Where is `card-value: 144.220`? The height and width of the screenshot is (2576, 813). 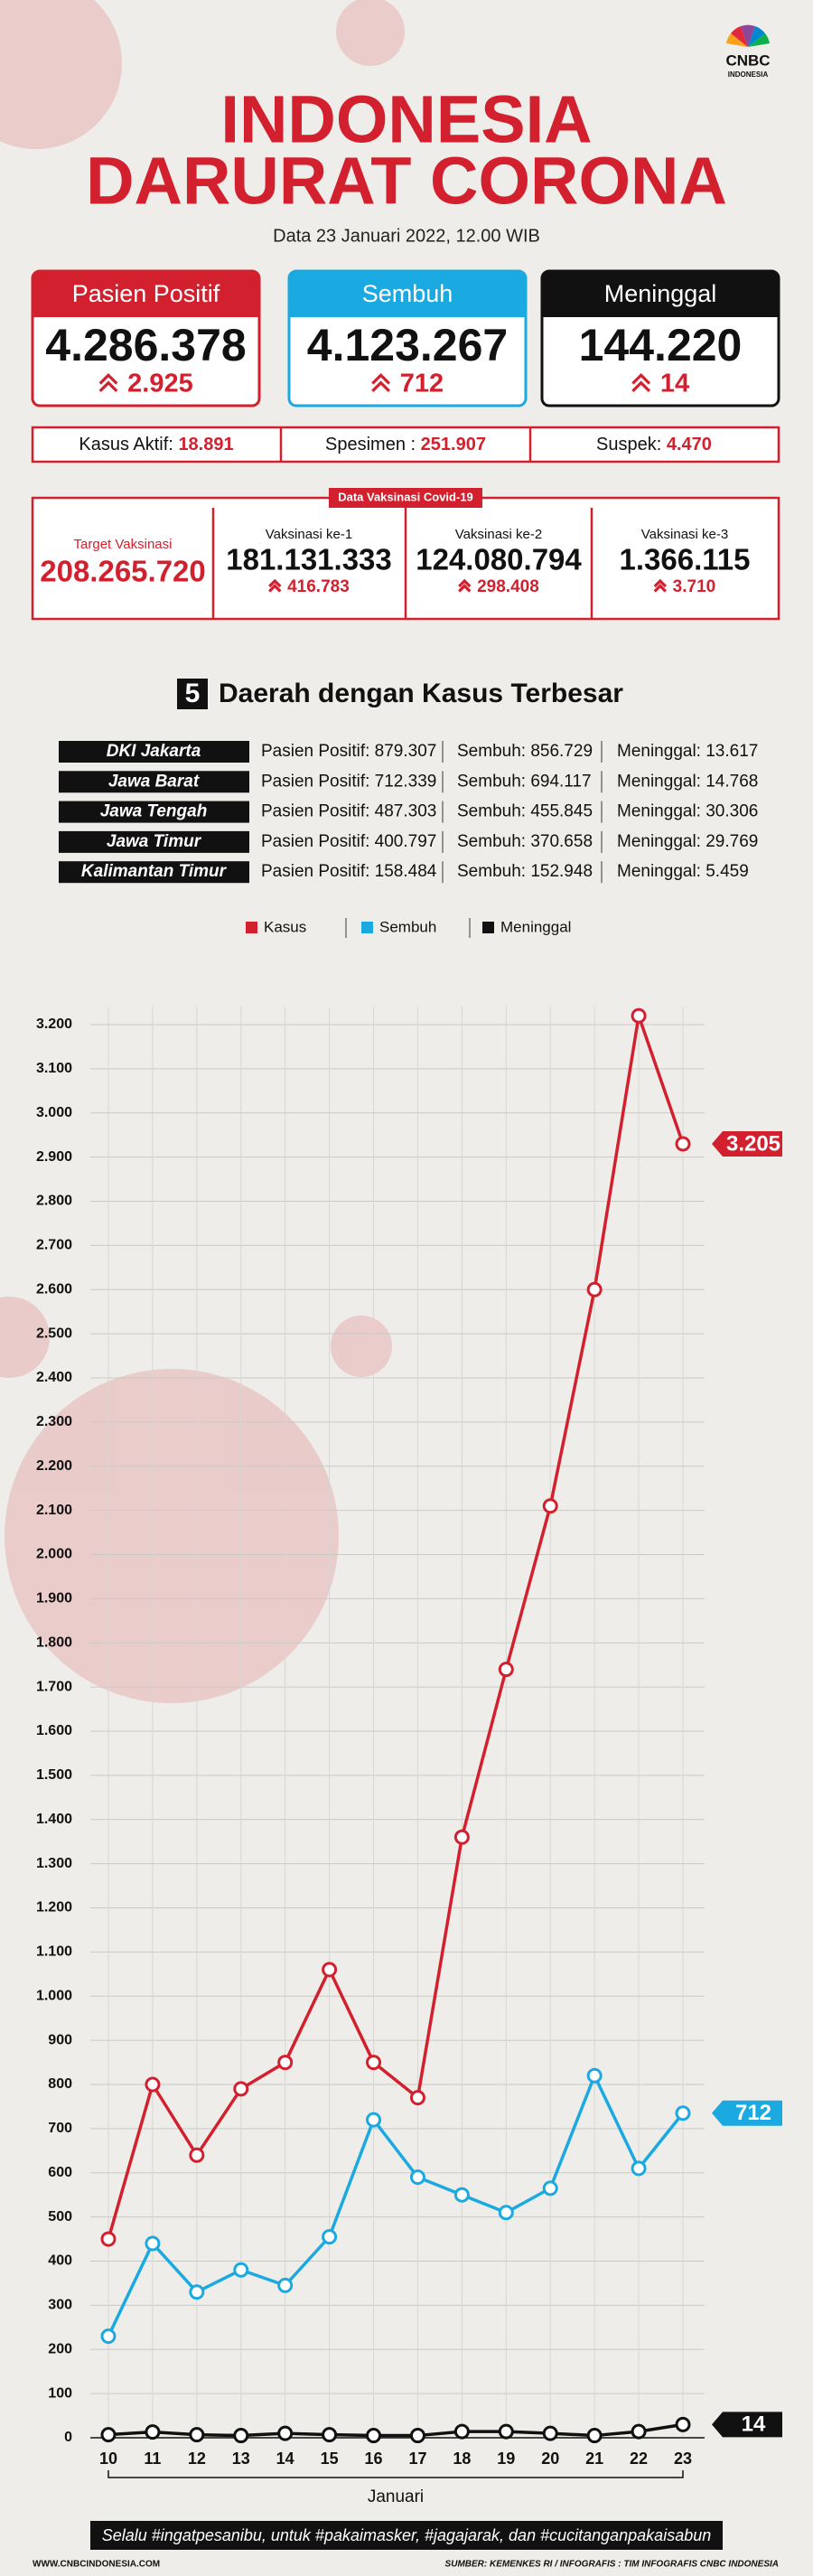
card-value: 144.220 is located at coordinates (661, 345).